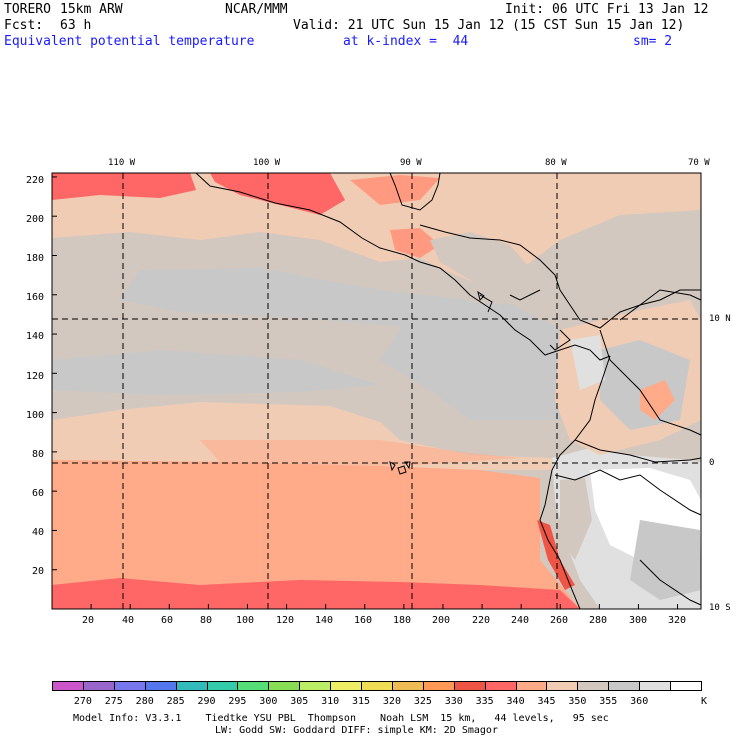  What do you see at coordinates (167, 620) in the screenshot?
I see `x-tick: 60` at bounding box center [167, 620].